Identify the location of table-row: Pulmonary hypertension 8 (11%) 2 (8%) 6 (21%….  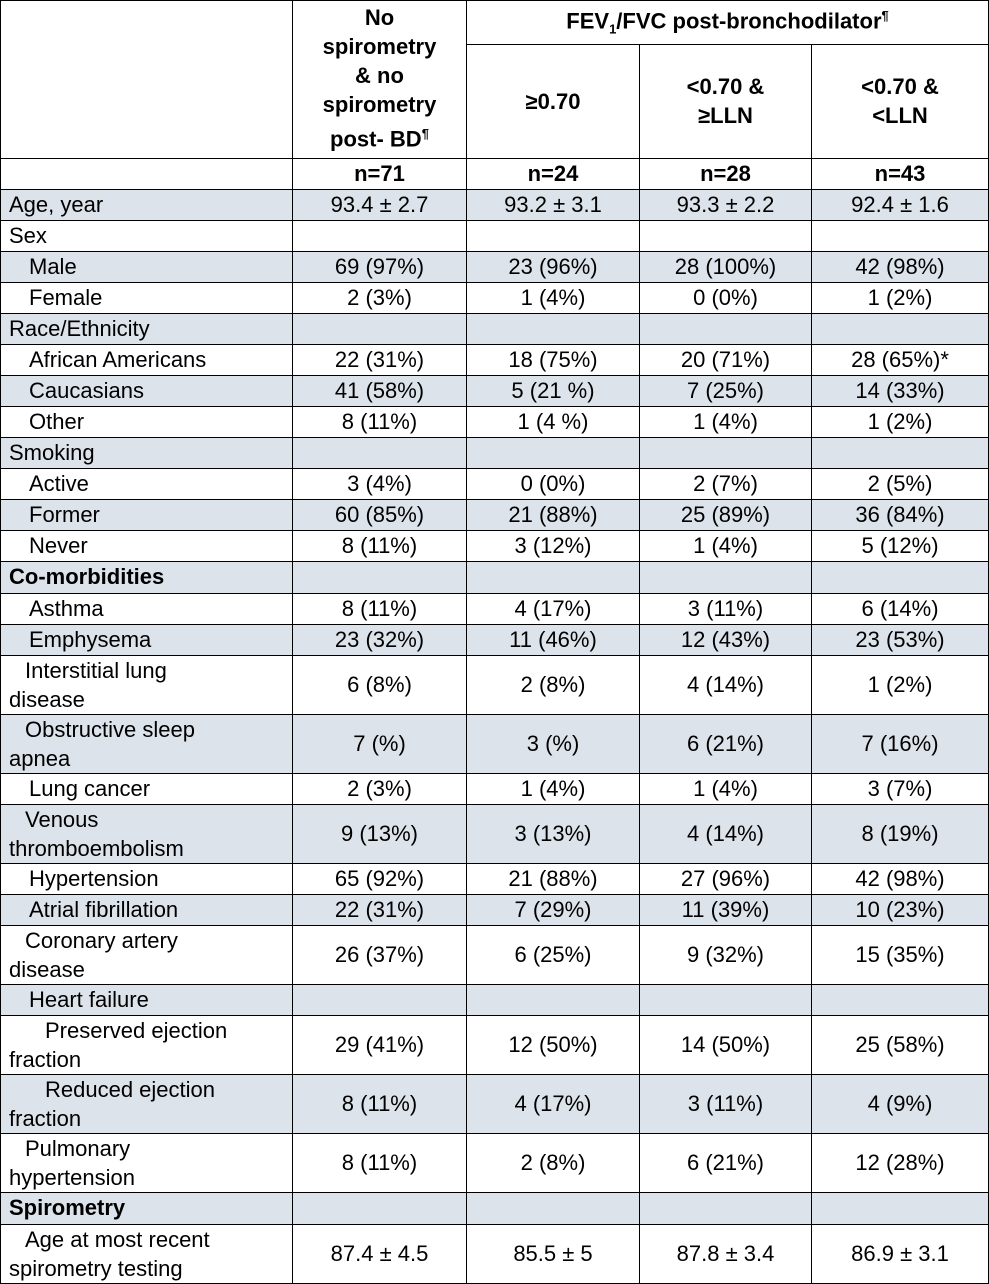
(494, 1162).